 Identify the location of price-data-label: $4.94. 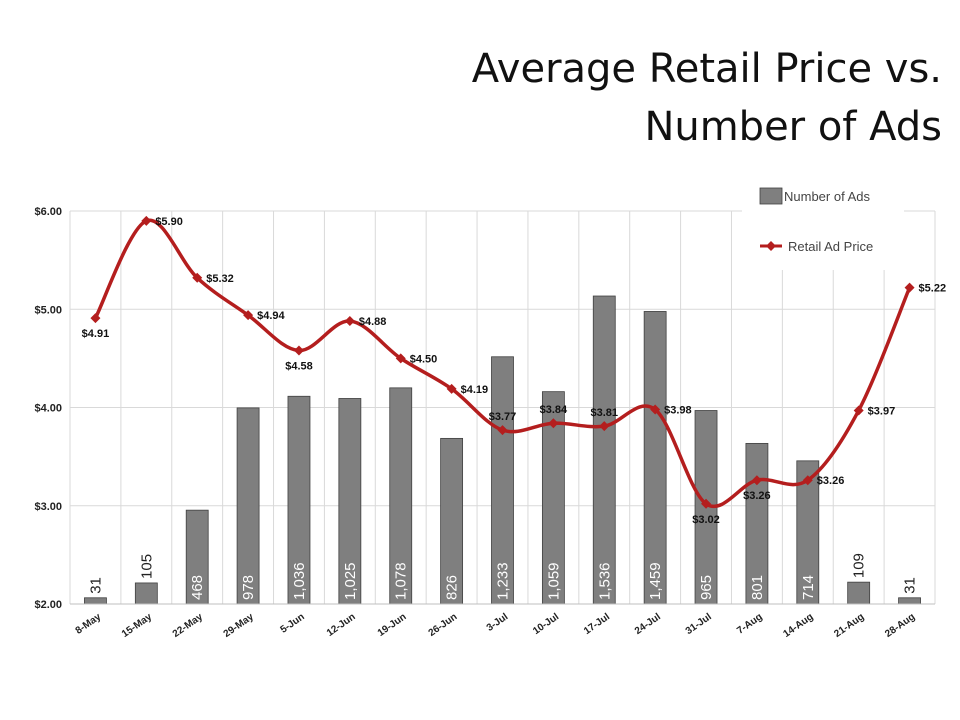
(271, 316).